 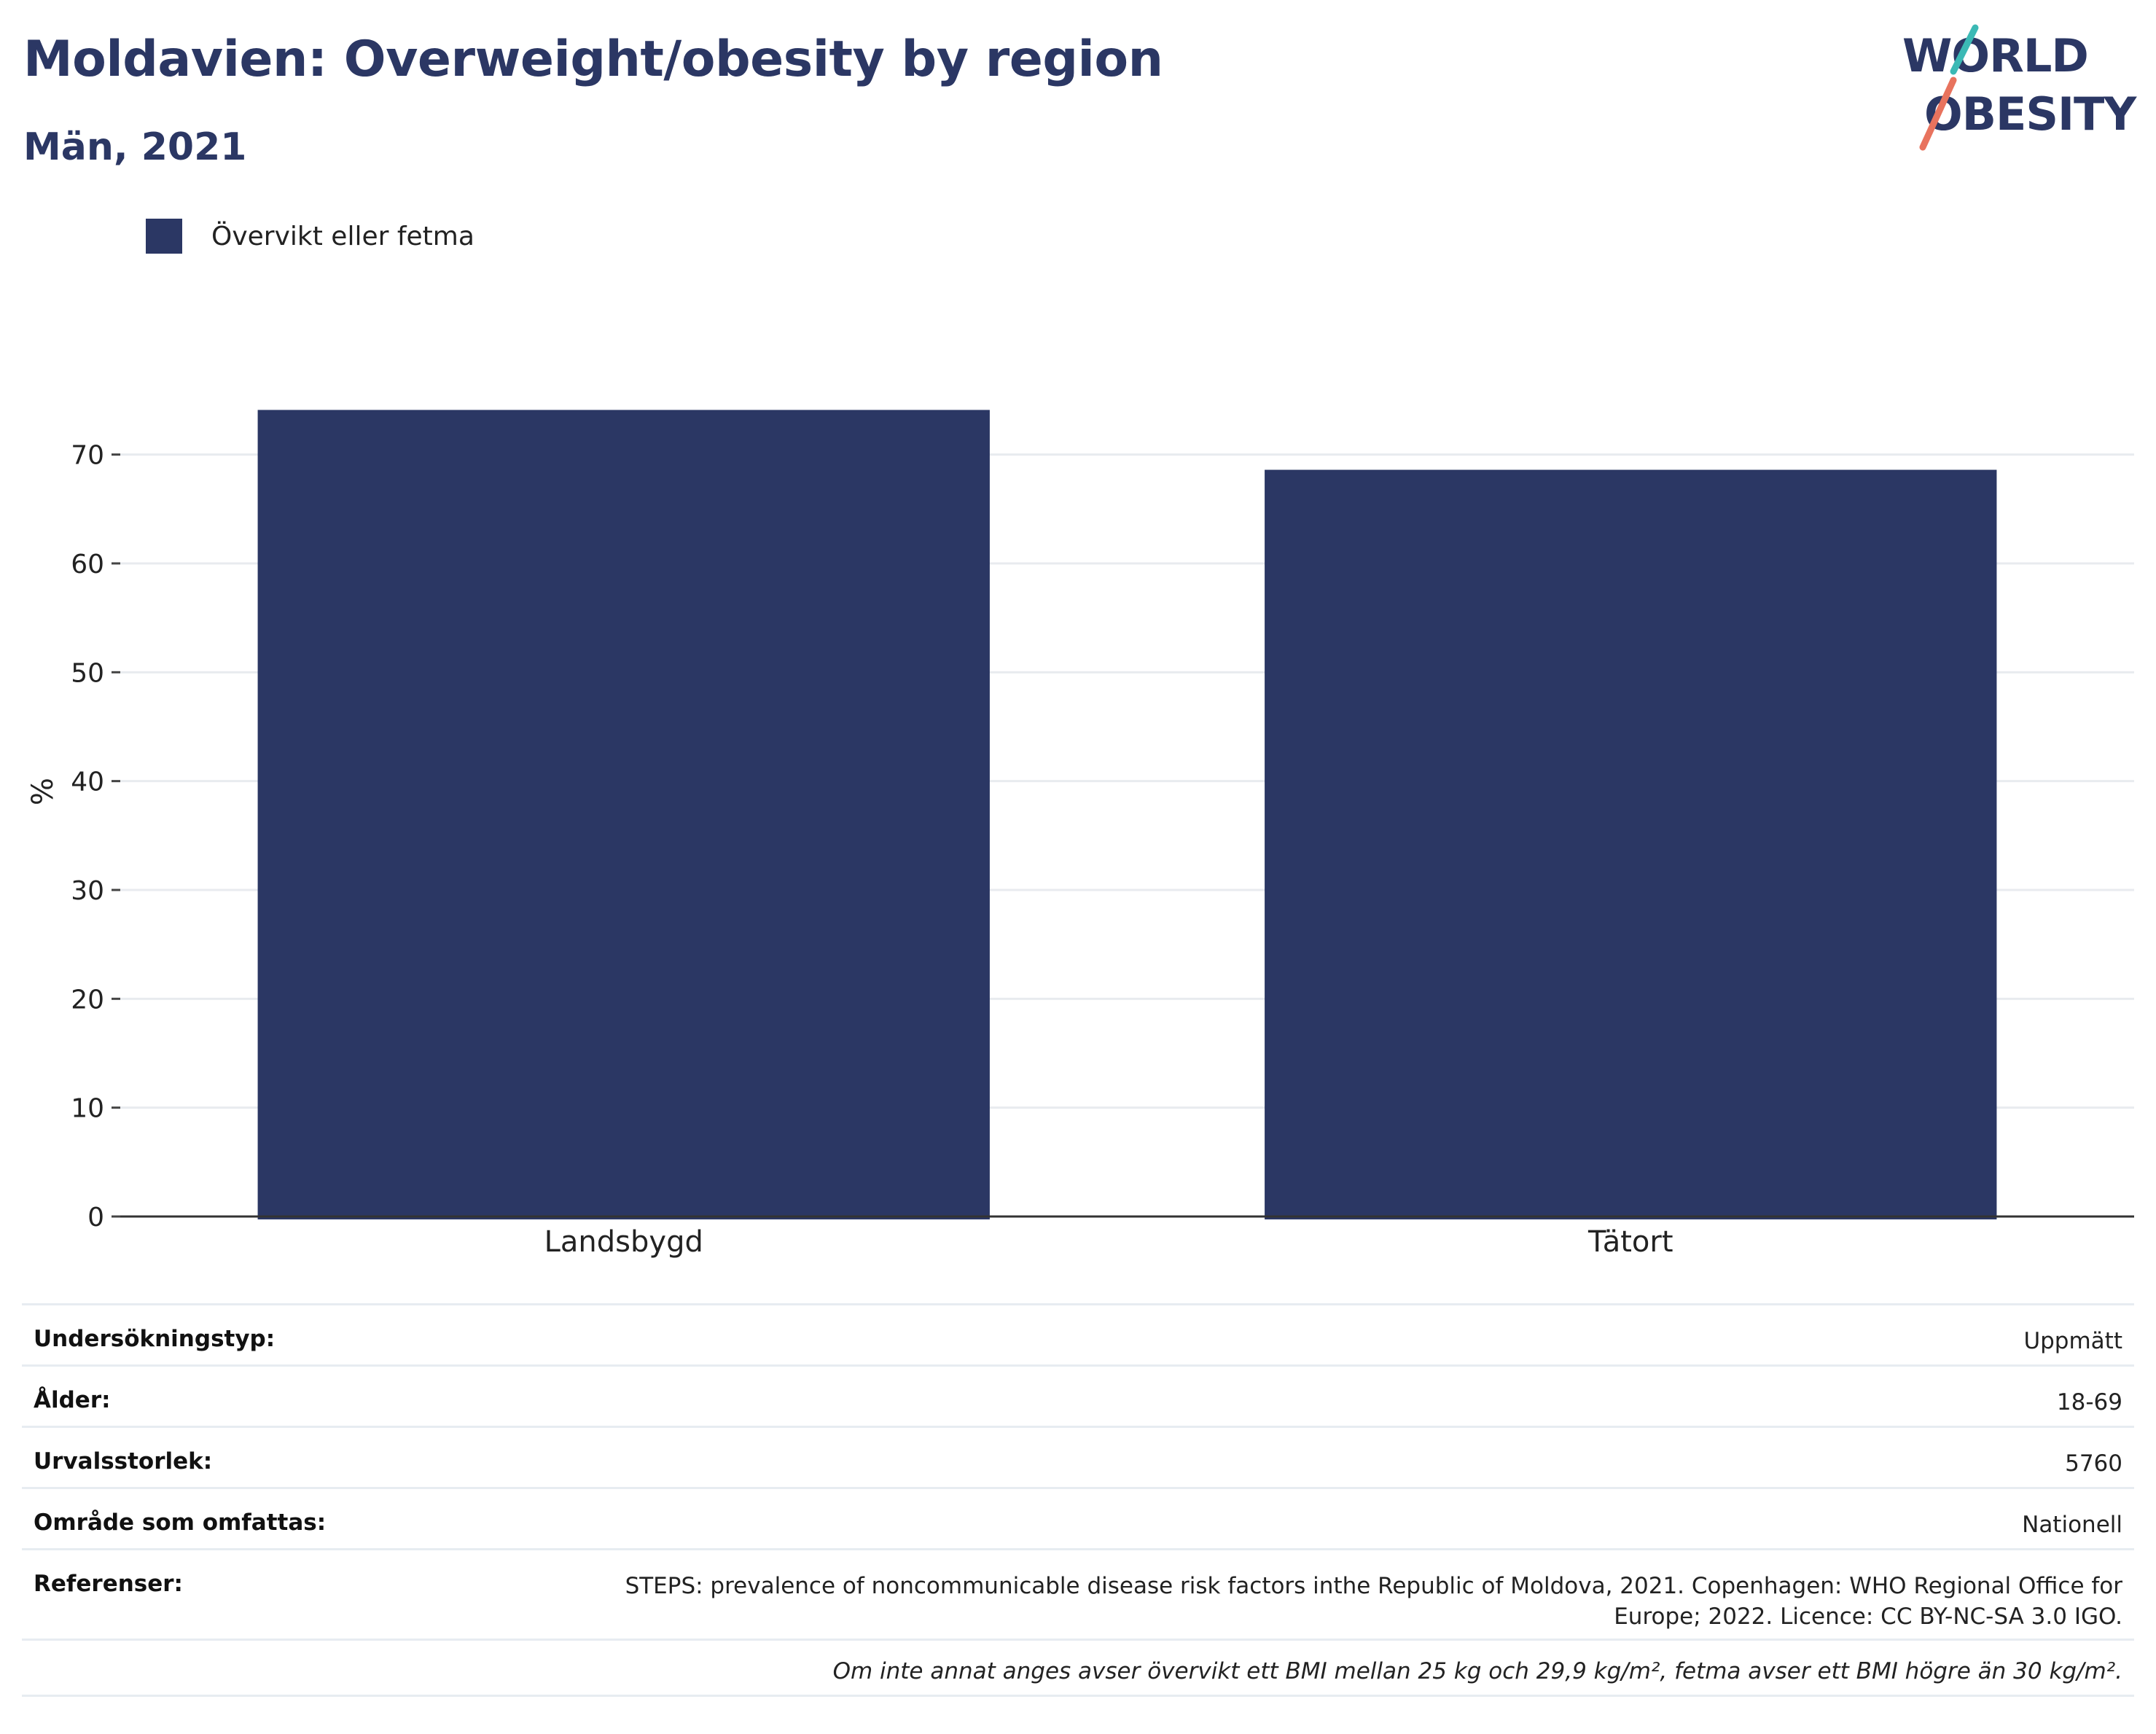 What do you see at coordinates (135, 147) in the screenshot?
I see `page-subtitle: Män, 2021` at bounding box center [135, 147].